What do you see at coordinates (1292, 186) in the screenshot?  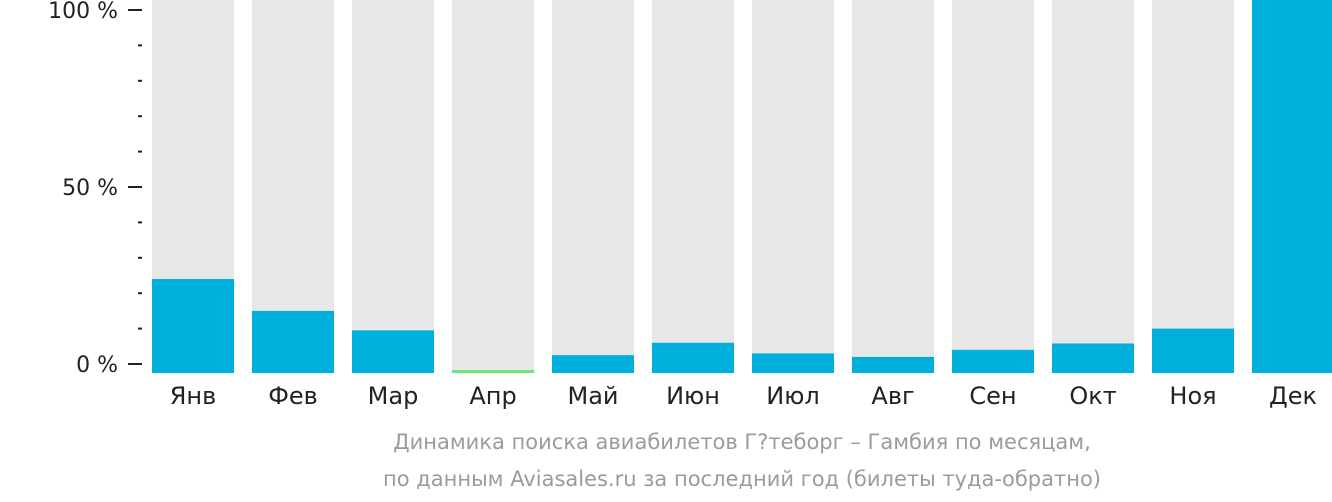 I see `bar-Дек` at bounding box center [1292, 186].